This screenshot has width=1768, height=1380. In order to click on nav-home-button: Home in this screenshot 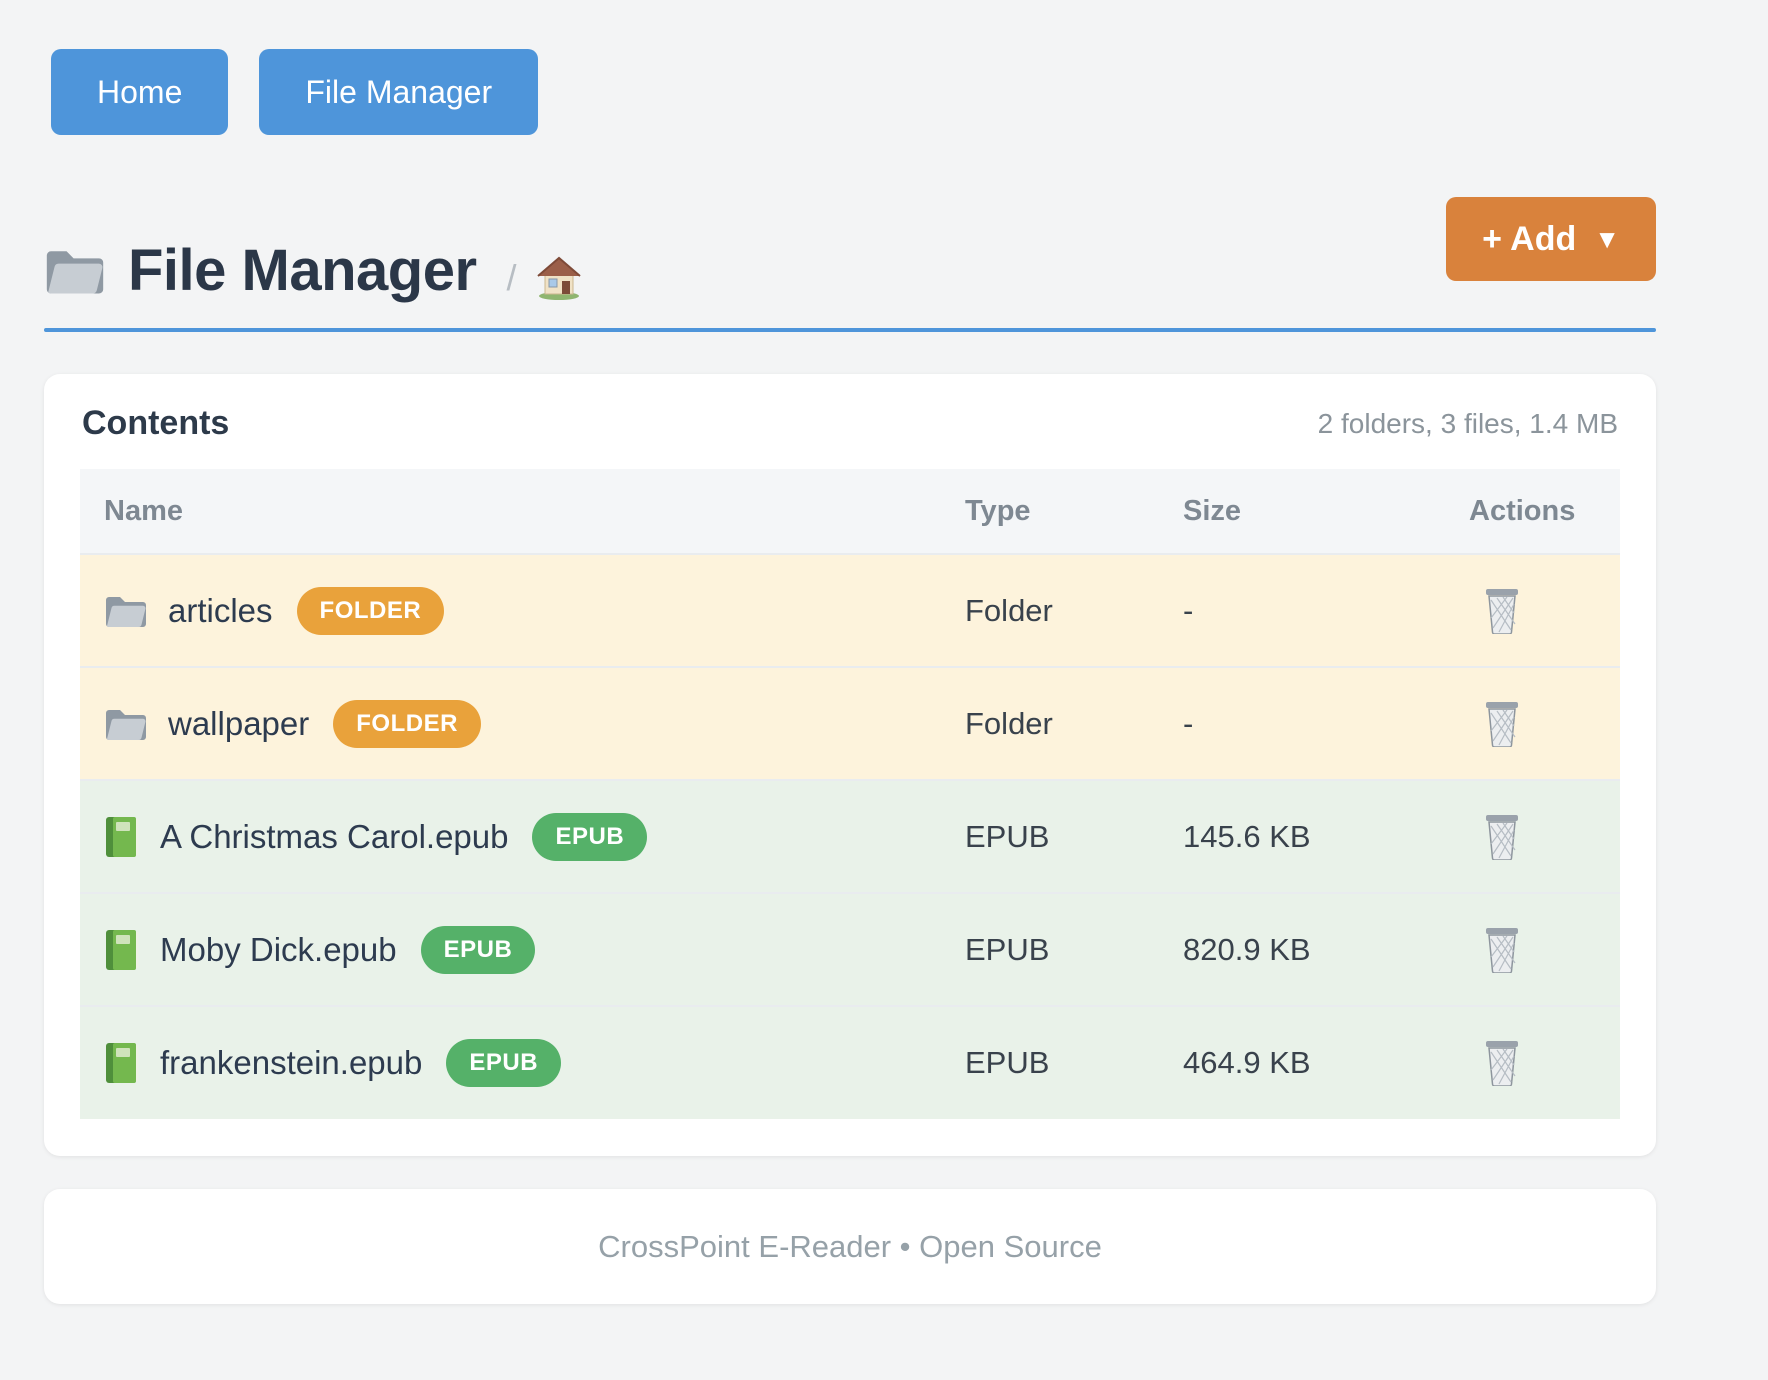, I will do `click(140, 92)`.